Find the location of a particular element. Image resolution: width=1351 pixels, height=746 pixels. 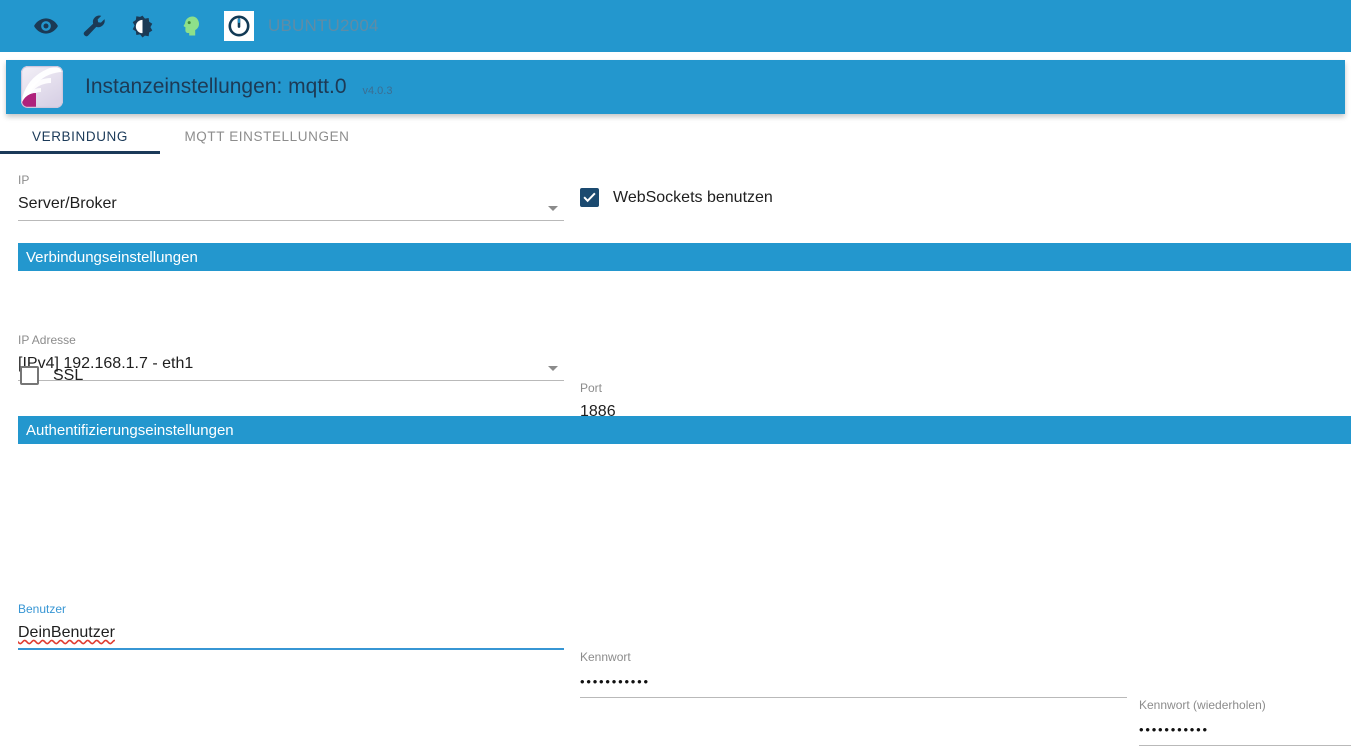

section-auth-header: Authentifizierungseinstellungen is located at coordinates (684, 430).